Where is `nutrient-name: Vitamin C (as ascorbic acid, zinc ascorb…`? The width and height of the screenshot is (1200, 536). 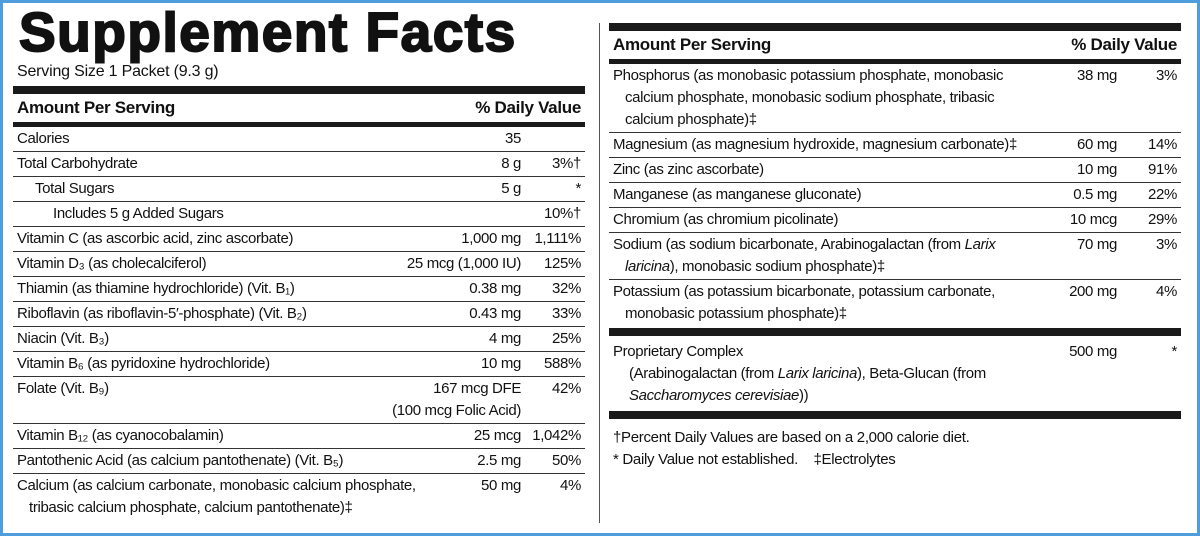 nutrient-name: Vitamin C (as ascorbic acid, zinc ascorb… is located at coordinates (155, 238).